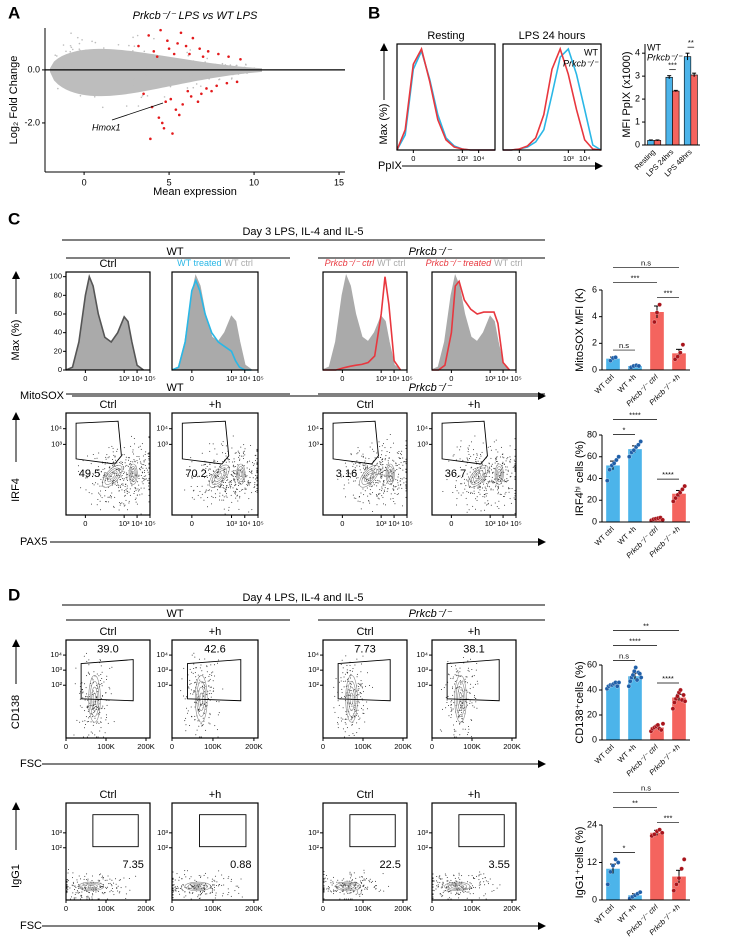 The width and height of the screenshot is (736, 941). What do you see at coordinates (635, 640) in the screenshot?
I see `comparison-label: ****` at bounding box center [635, 640].